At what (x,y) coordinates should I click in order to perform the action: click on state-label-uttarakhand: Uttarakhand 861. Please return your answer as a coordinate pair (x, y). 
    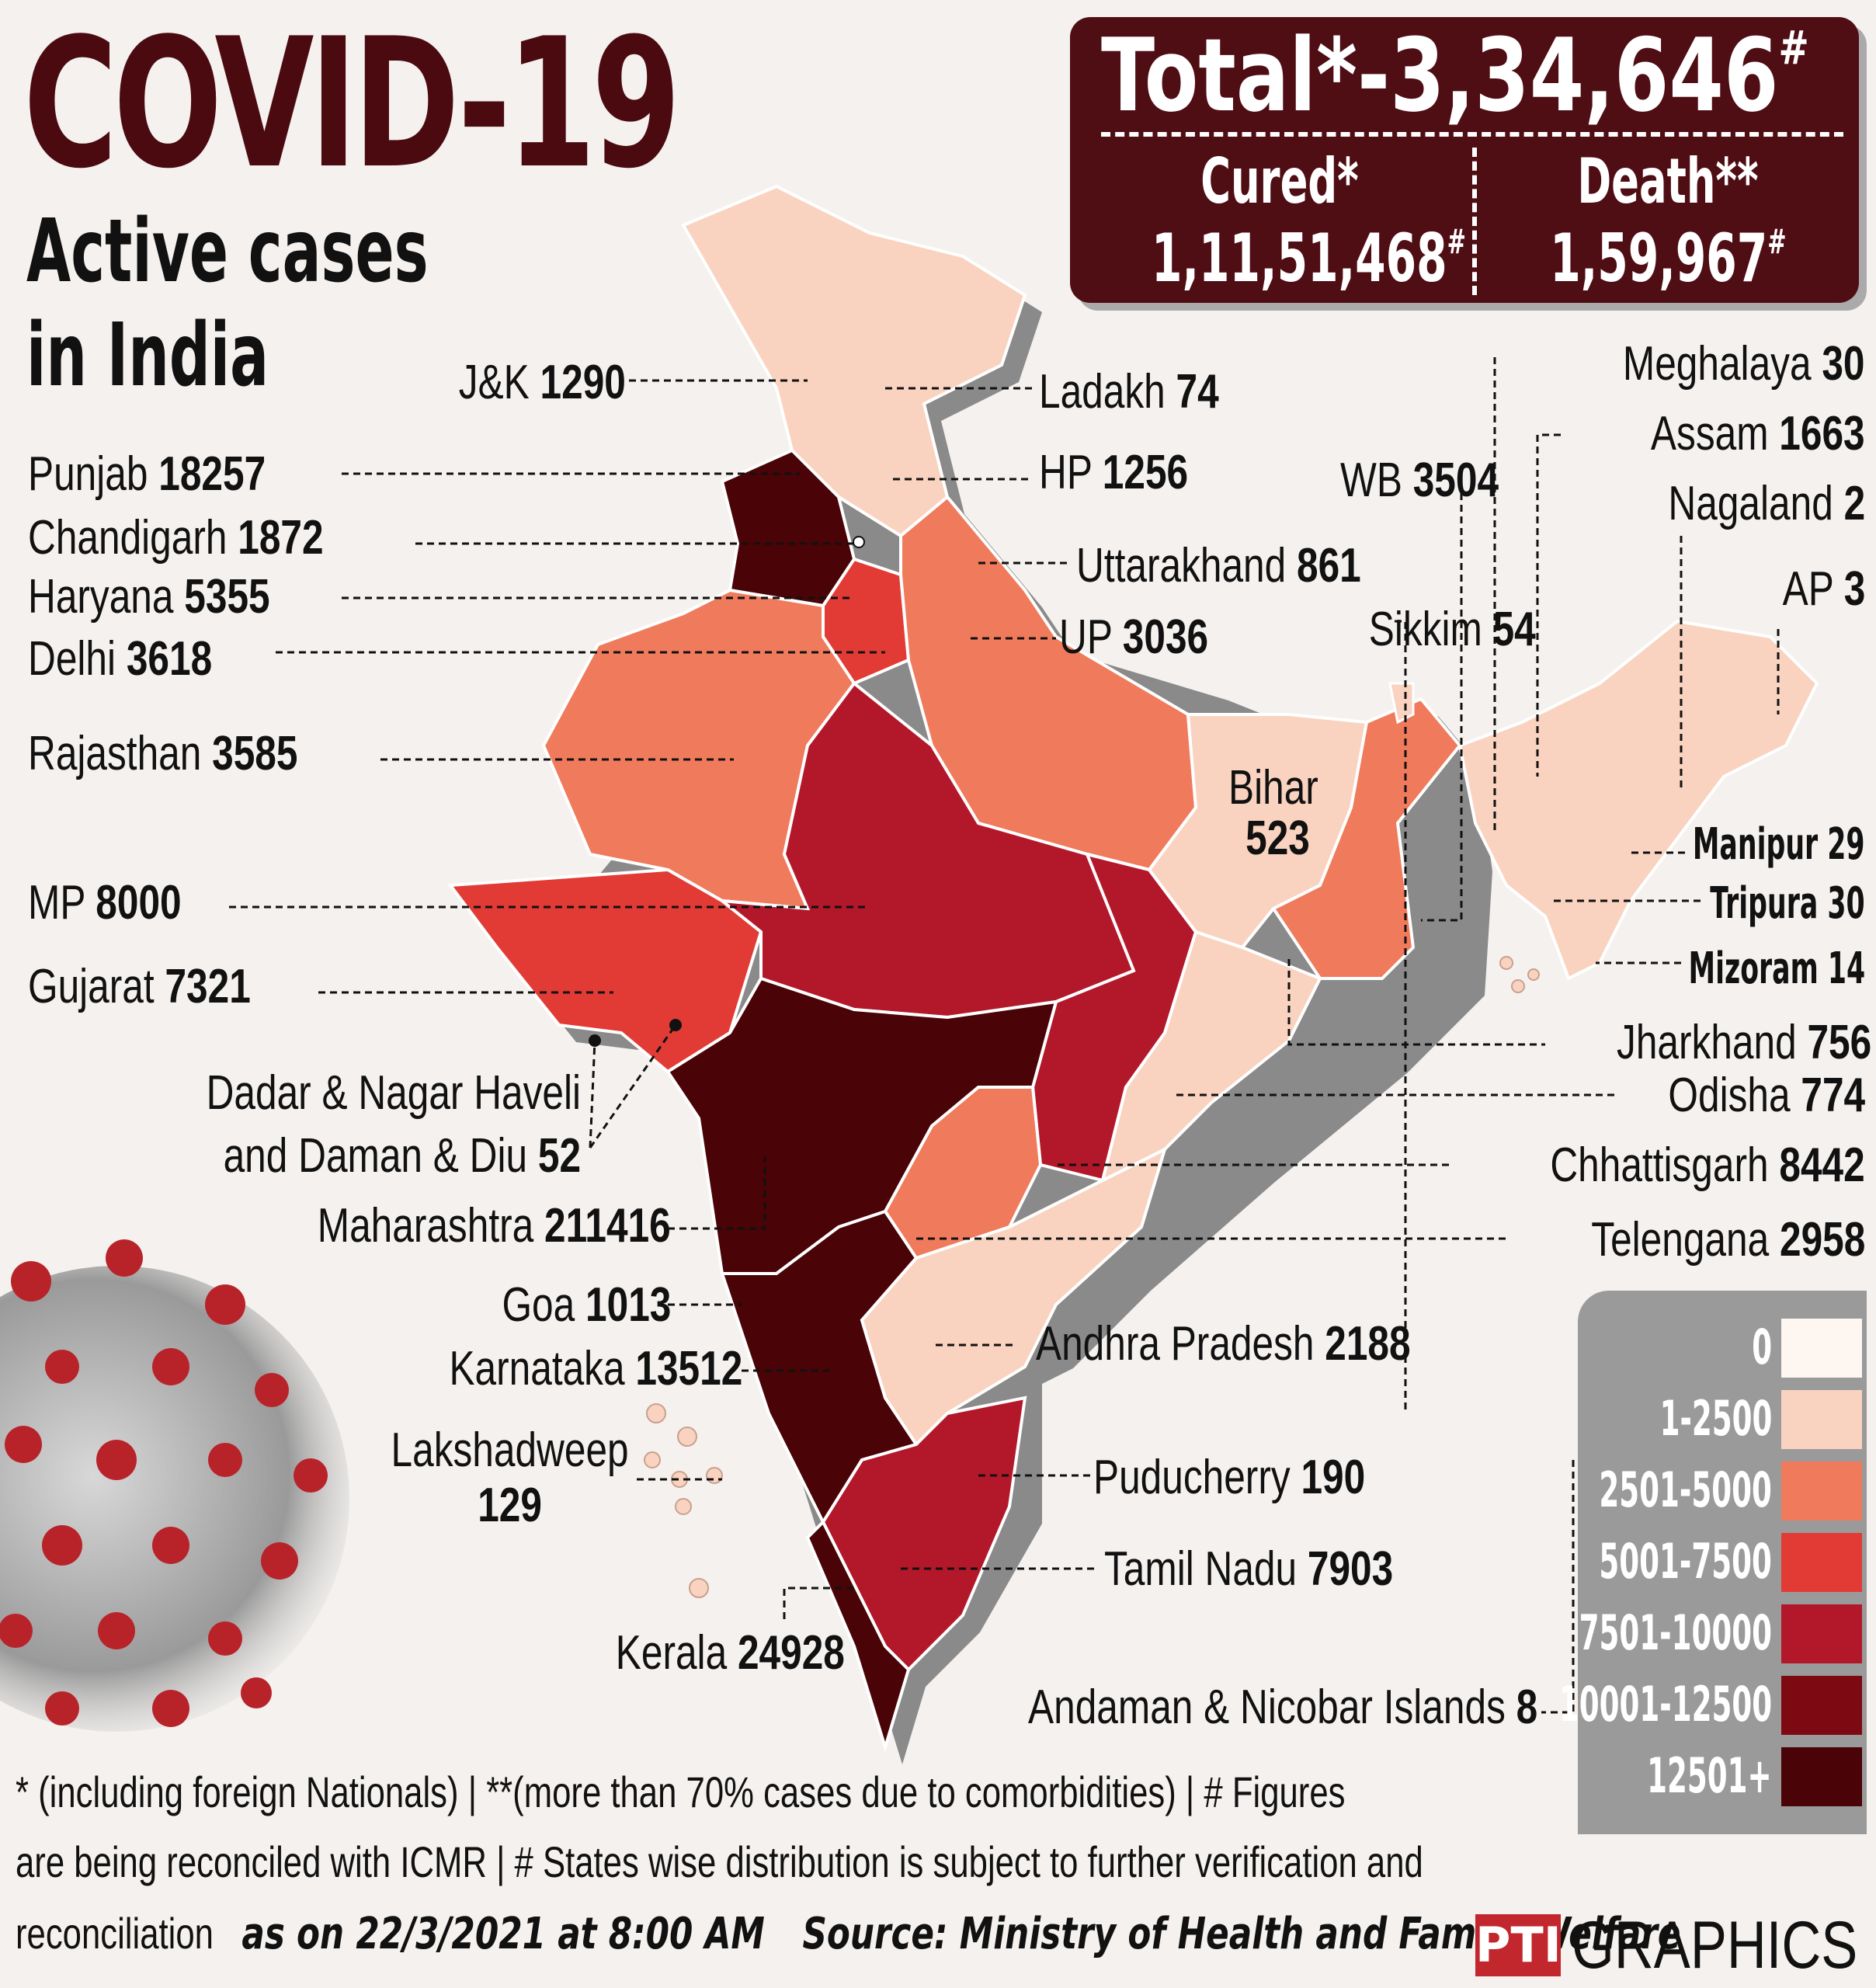
    Looking at the image, I should click on (1218, 566).